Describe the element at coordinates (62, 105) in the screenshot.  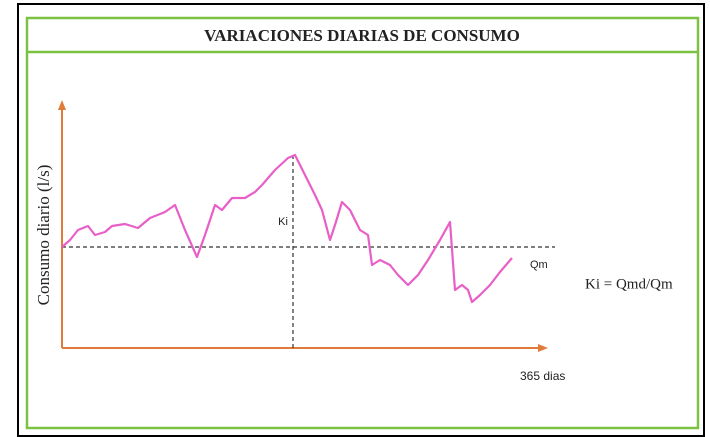
I see `y-arrow` at that location.